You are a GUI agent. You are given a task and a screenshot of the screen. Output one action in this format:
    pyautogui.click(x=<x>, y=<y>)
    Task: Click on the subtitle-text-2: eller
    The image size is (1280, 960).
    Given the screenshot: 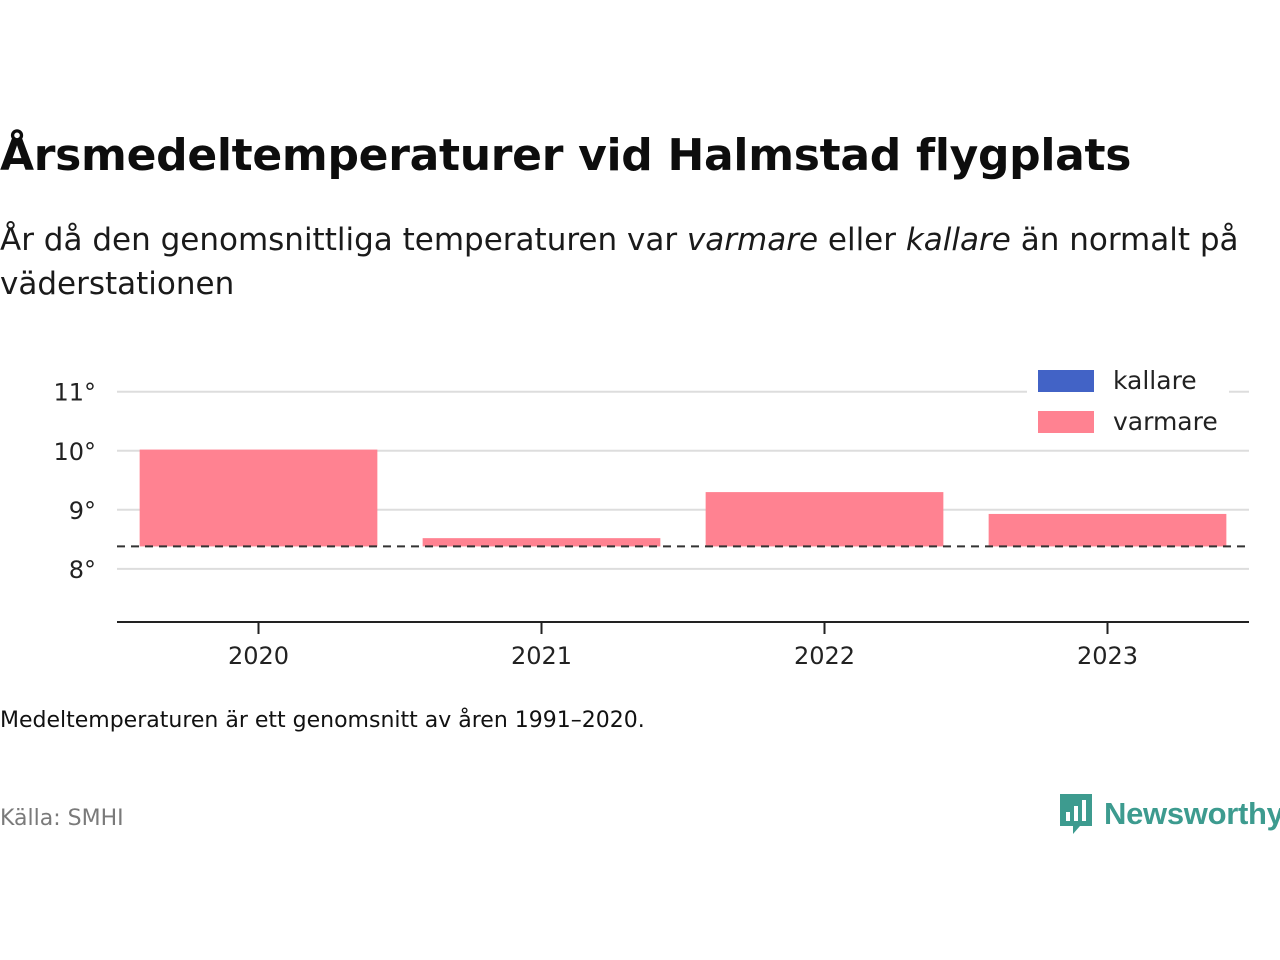 What is the action you would take?
    pyautogui.click(x=862, y=240)
    